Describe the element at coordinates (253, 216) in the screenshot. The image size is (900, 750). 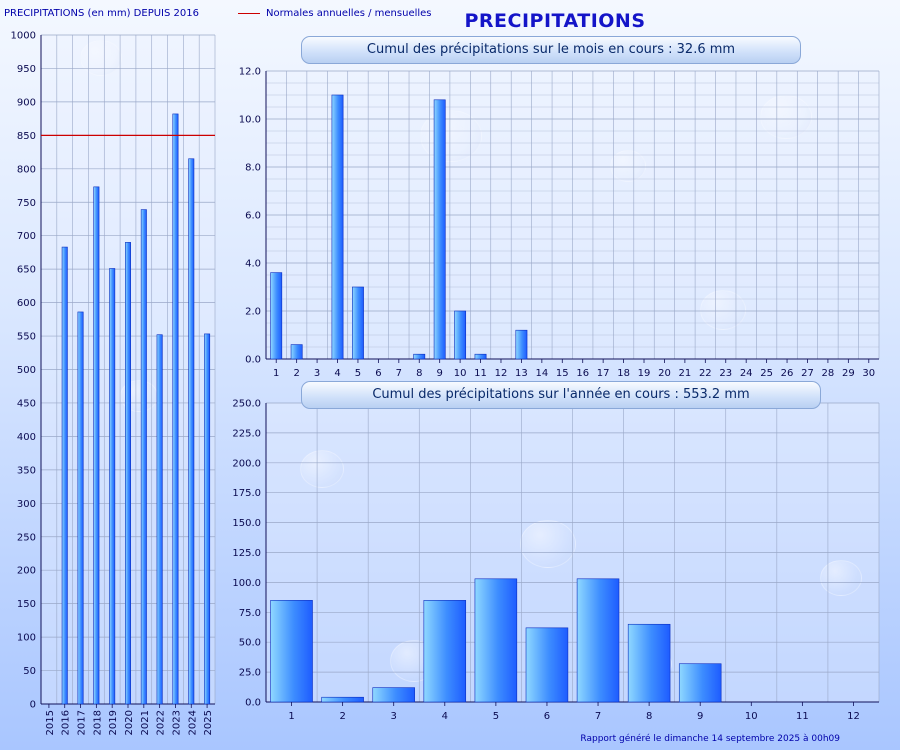
I see `month-y-tick-label: 6.0` at that location.